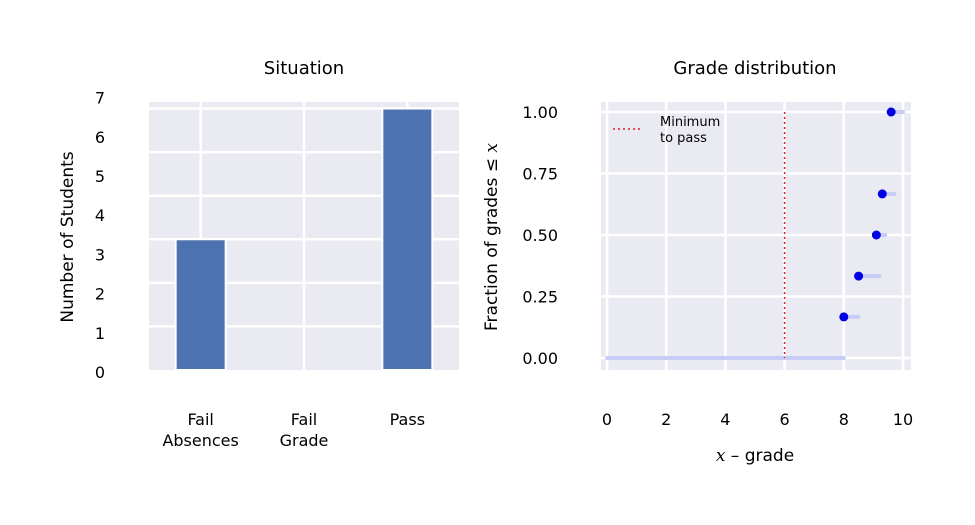 The width and height of the screenshot is (975, 525). Describe the element at coordinates (867, 214) in the screenshot. I see `cdf-points` at that location.